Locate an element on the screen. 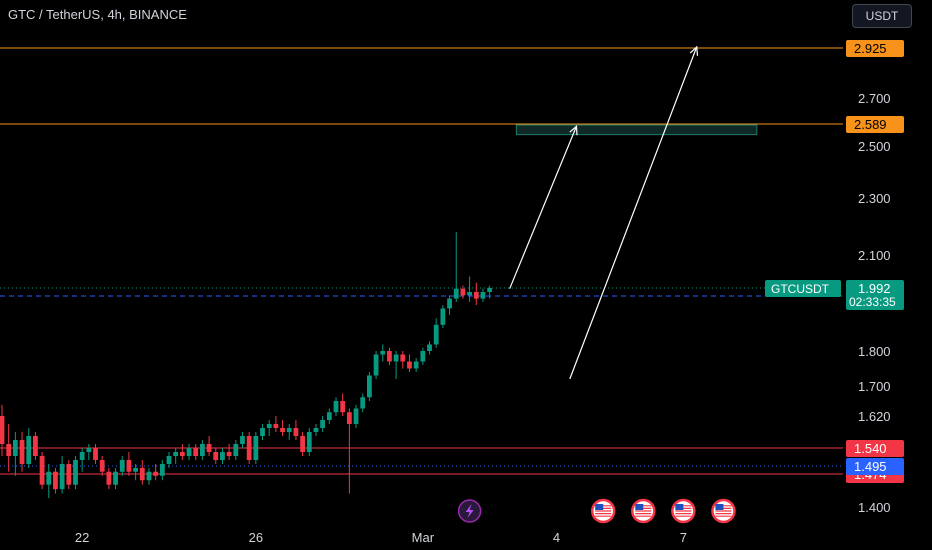 The height and width of the screenshot is (550, 932). chart-title: GTC / TetherUS, 4h, BINANCE is located at coordinates (97, 14).